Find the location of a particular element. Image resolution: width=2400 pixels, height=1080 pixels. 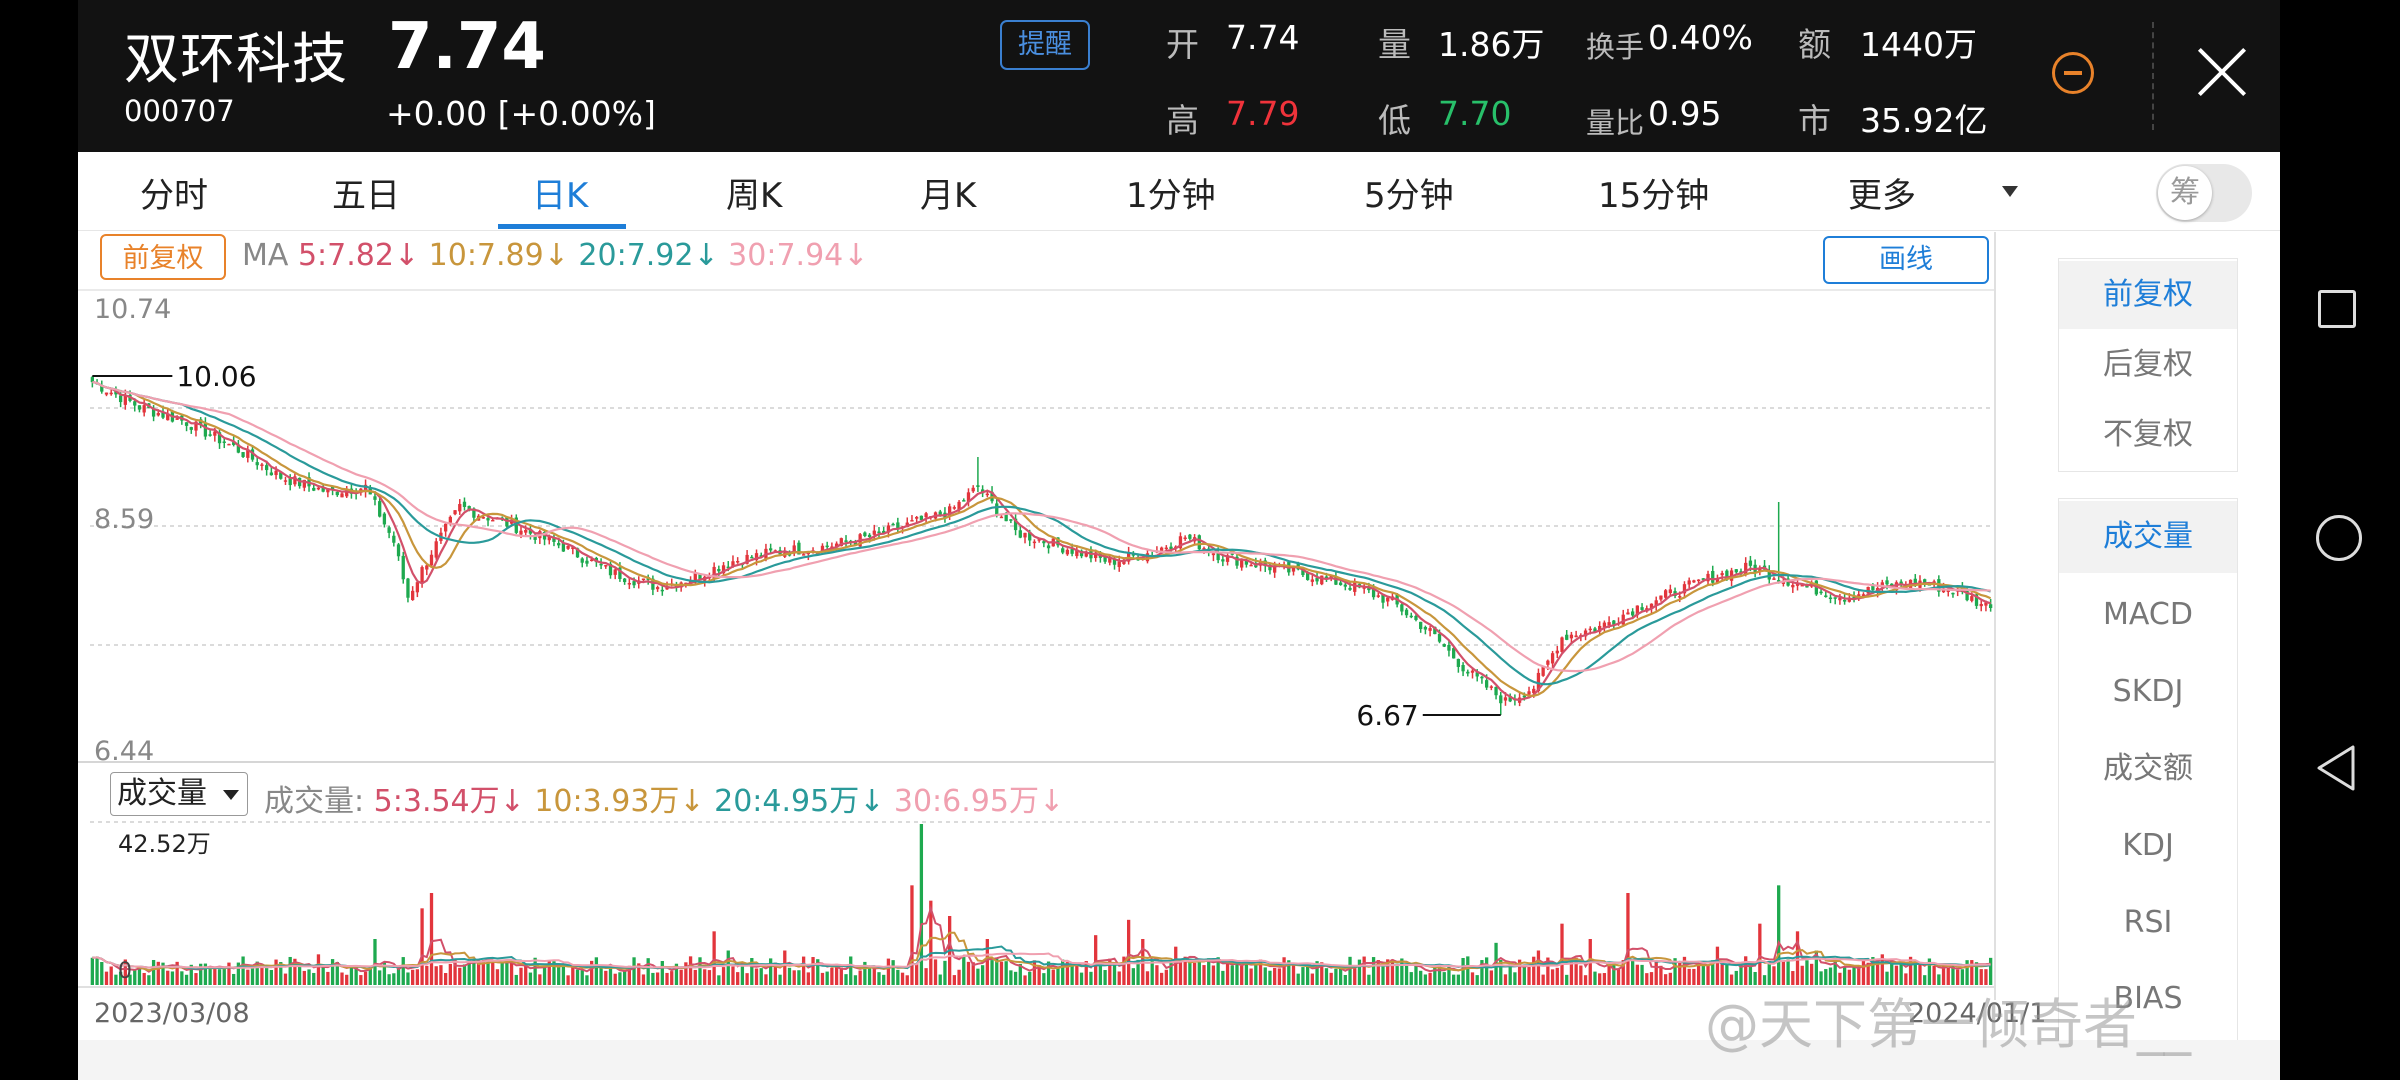

adjust-mode-button: 前复权 is located at coordinates (163, 257).